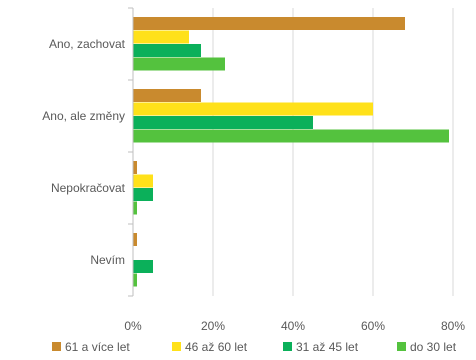  What do you see at coordinates (107, 260) in the screenshot?
I see `category-label: Nevím` at bounding box center [107, 260].